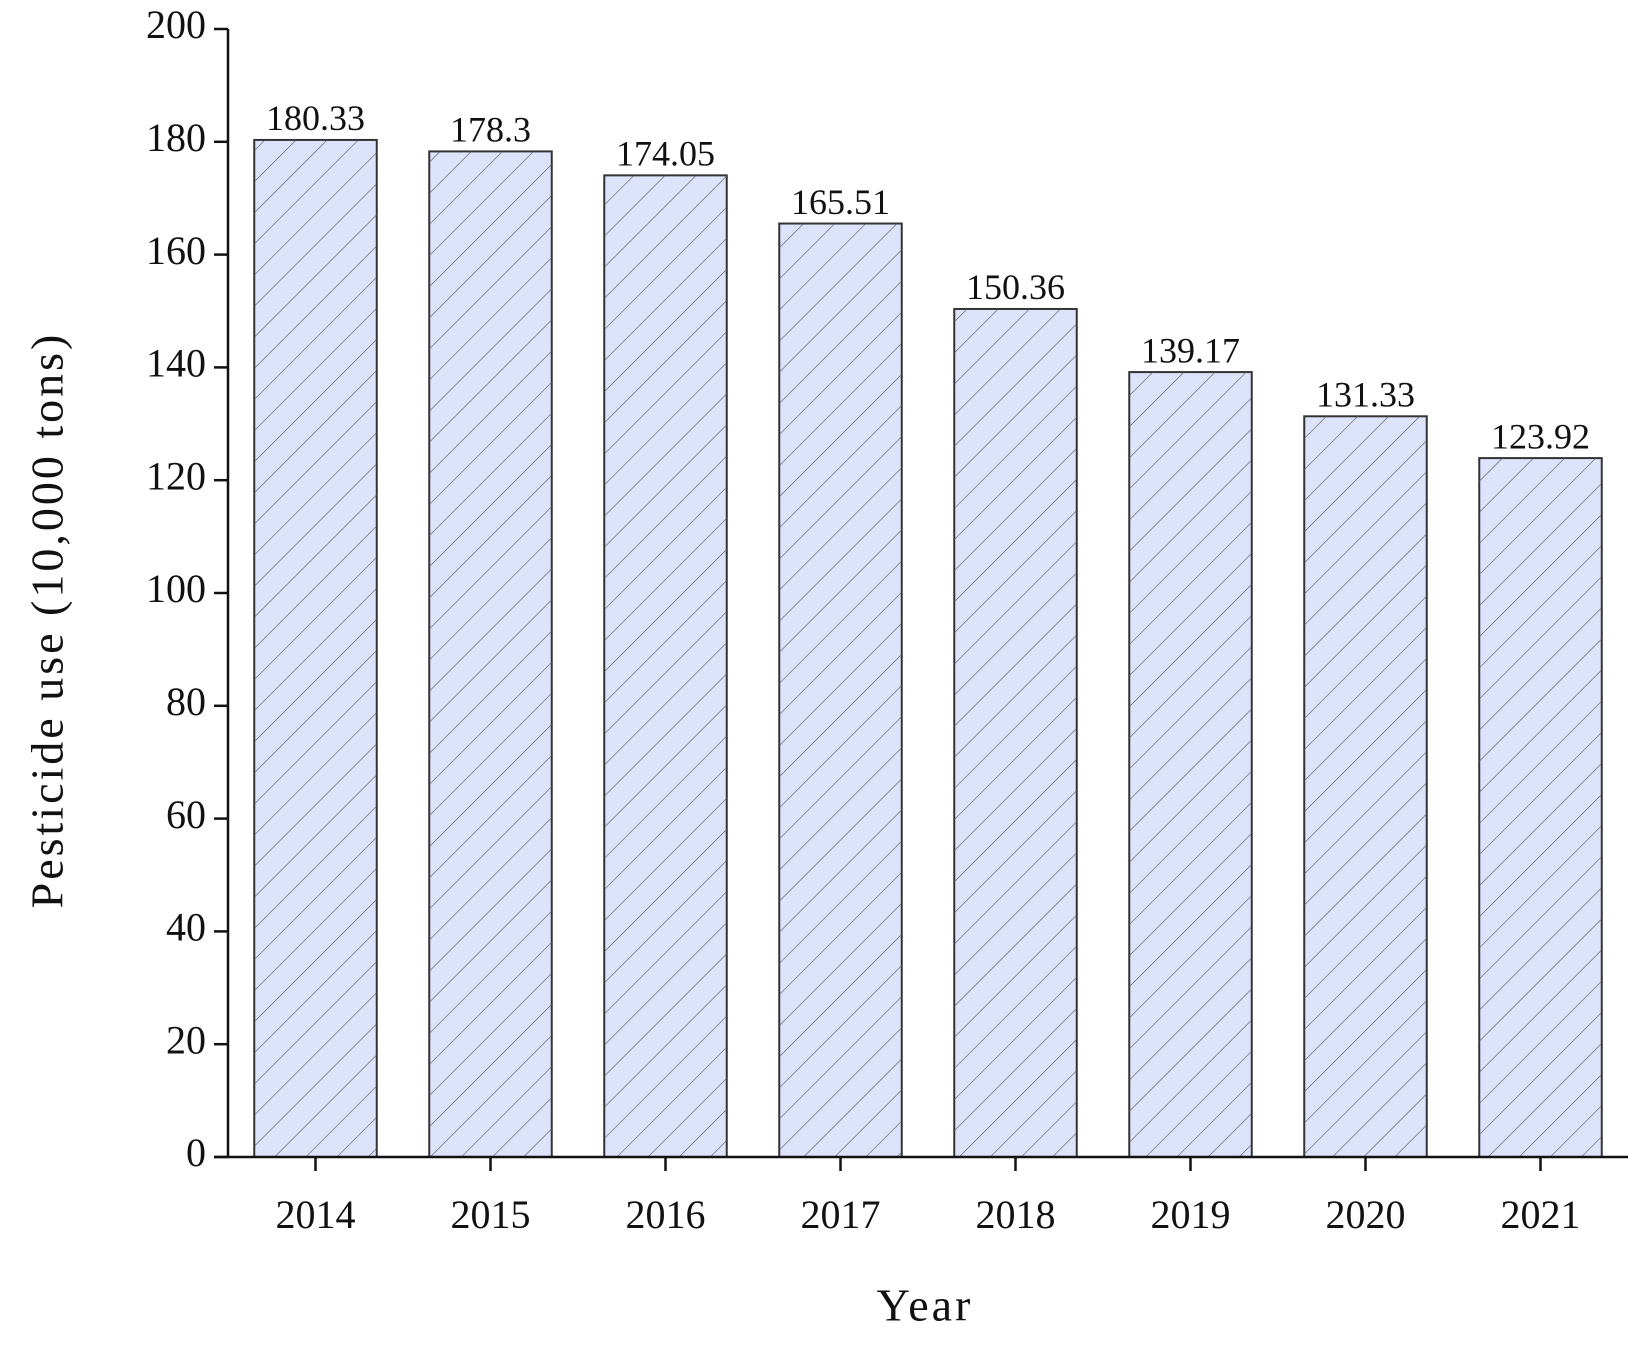 The width and height of the screenshot is (1642, 1345). I want to click on data-label: 139.17, so click(1190, 350).